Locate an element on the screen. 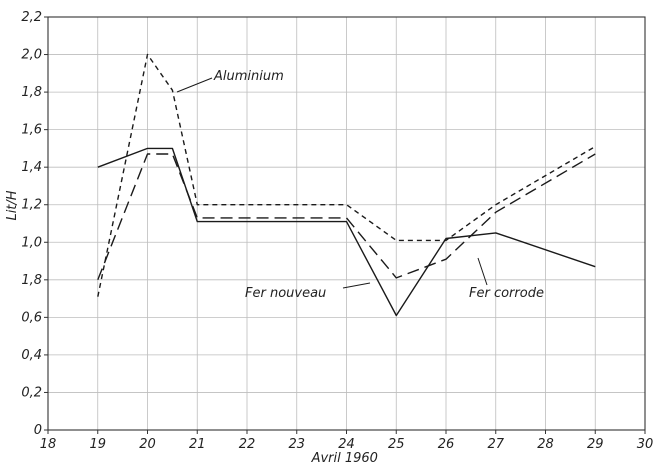 The height and width of the screenshot is (468, 667). x-tick-label: 26 is located at coordinates (446, 444).